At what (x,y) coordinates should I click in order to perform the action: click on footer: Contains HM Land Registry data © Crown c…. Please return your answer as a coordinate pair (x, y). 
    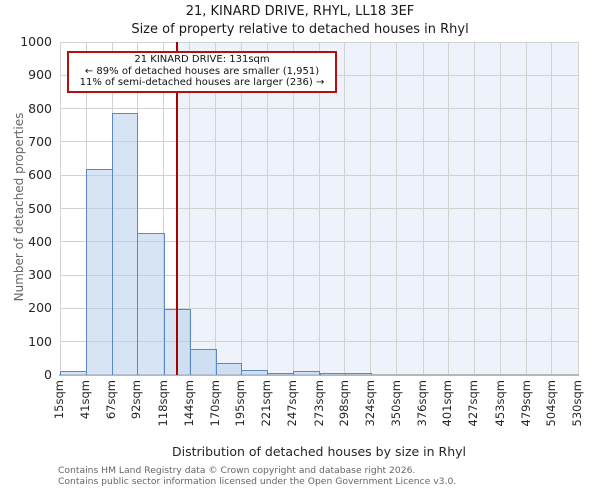
    Looking at the image, I should click on (257, 476).